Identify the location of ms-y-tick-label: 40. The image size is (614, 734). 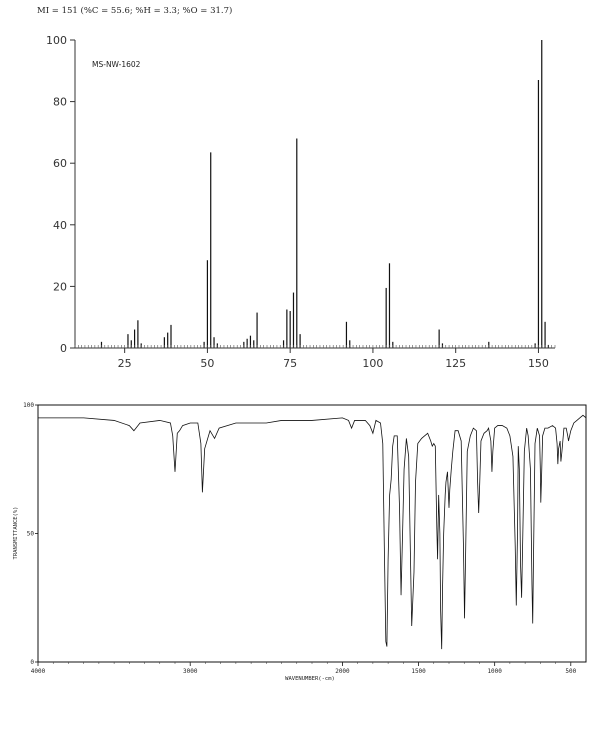
(60, 225).